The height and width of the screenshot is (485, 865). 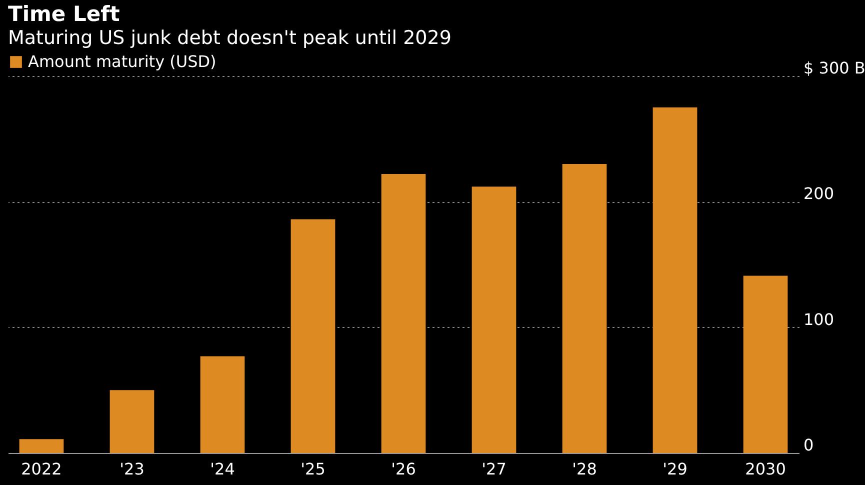 What do you see at coordinates (494, 469) in the screenshot?
I see `x-tick-label: '27` at bounding box center [494, 469].